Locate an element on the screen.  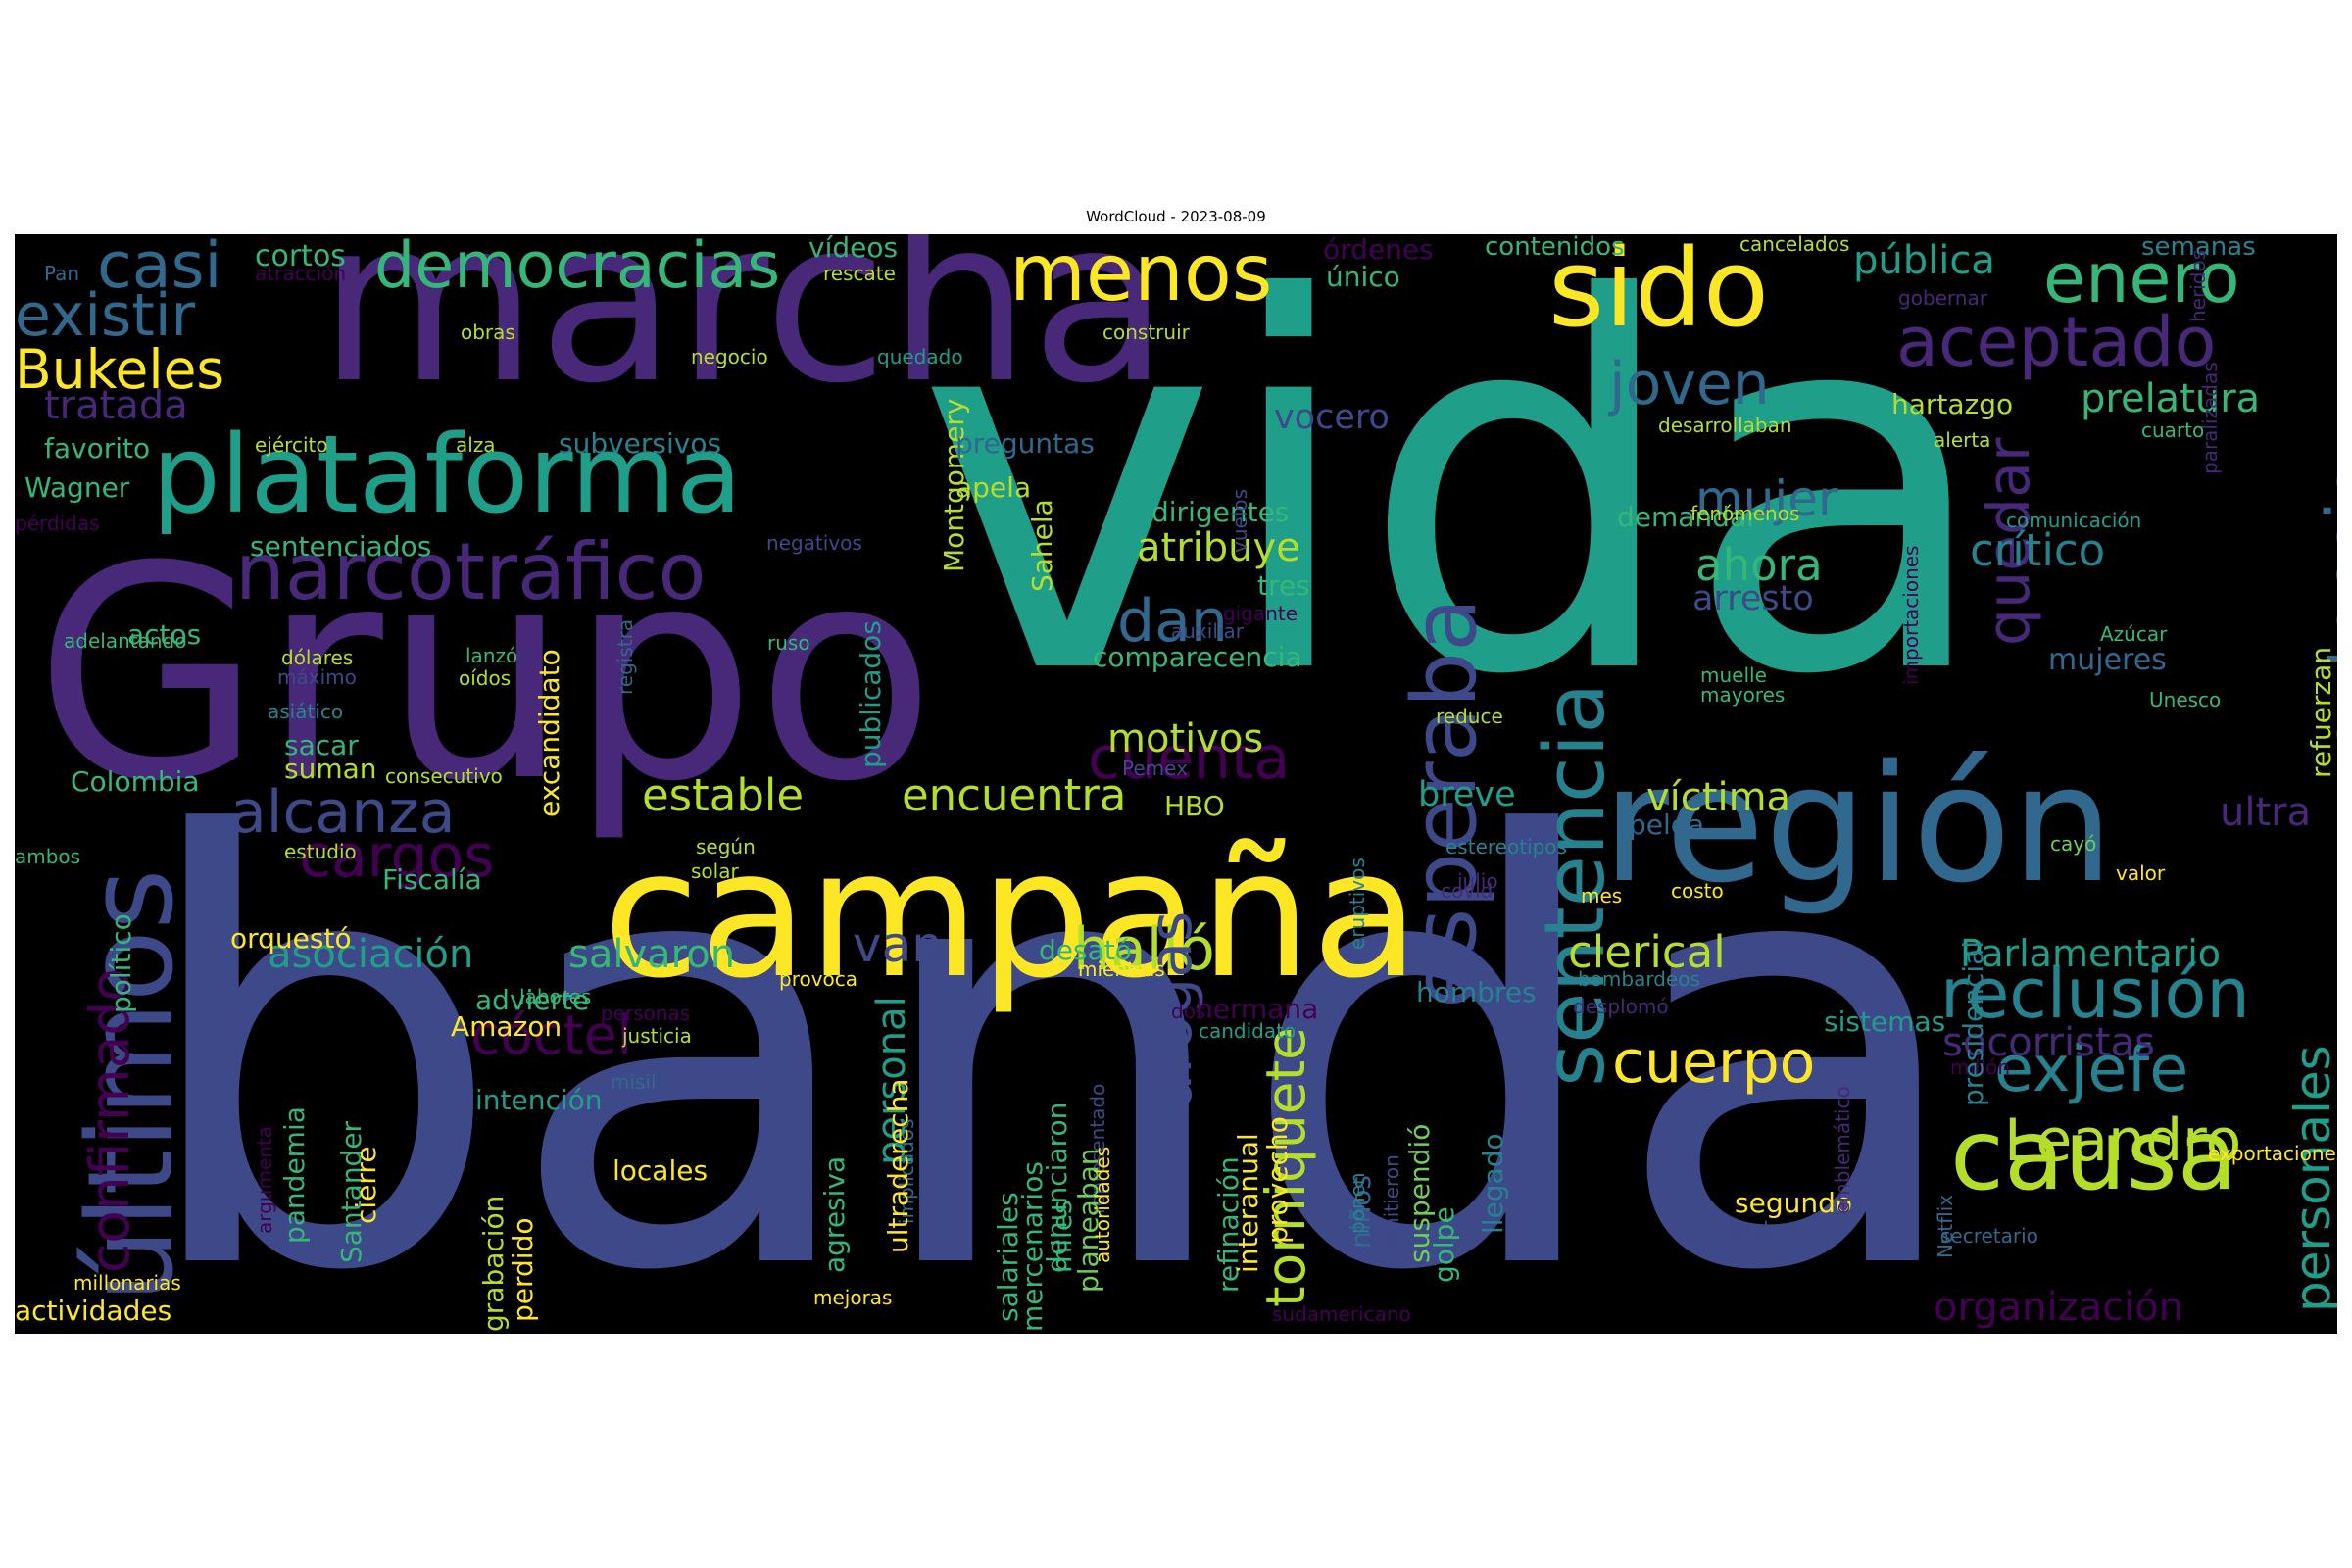
word-coctel: cóctel is located at coordinates (551, 1035).